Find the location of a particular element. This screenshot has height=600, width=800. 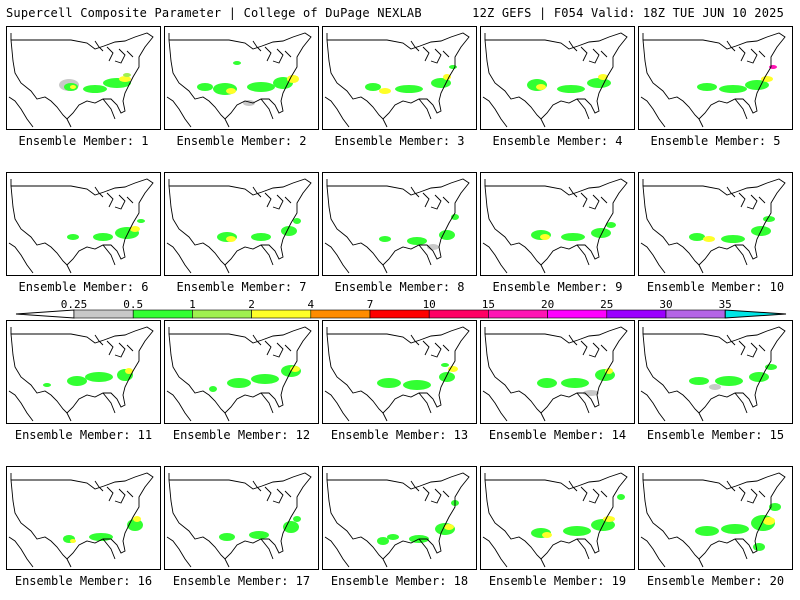

legend-tick-label: 15 is located at coordinates (488, 304).